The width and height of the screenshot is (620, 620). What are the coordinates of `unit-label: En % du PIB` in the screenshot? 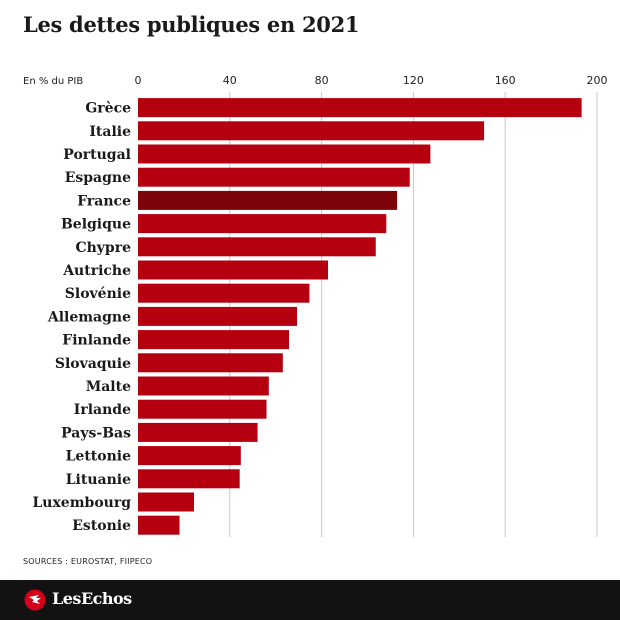 It's located at (53, 81).